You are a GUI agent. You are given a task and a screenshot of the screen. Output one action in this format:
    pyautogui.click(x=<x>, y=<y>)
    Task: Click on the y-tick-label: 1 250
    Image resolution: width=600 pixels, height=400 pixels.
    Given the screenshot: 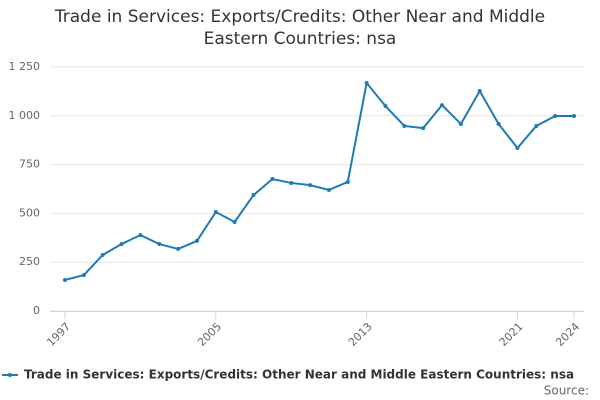 What is the action you would take?
    pyautogui.click(x=25, y=66)
    